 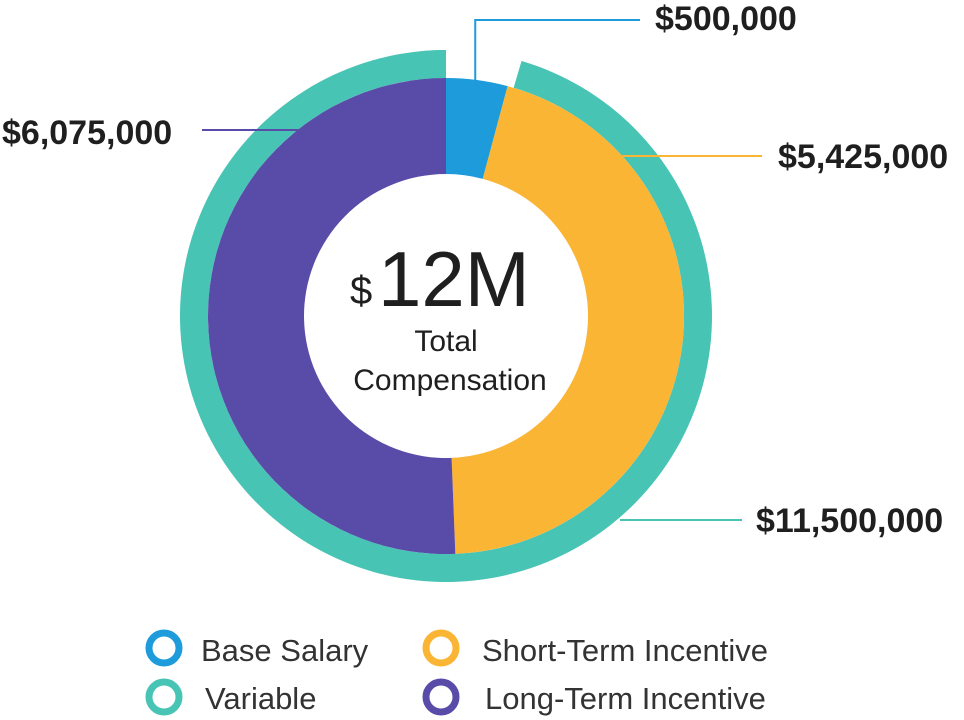 I want to click on label-variable: $11,500,000, so click(x=849, y=521).